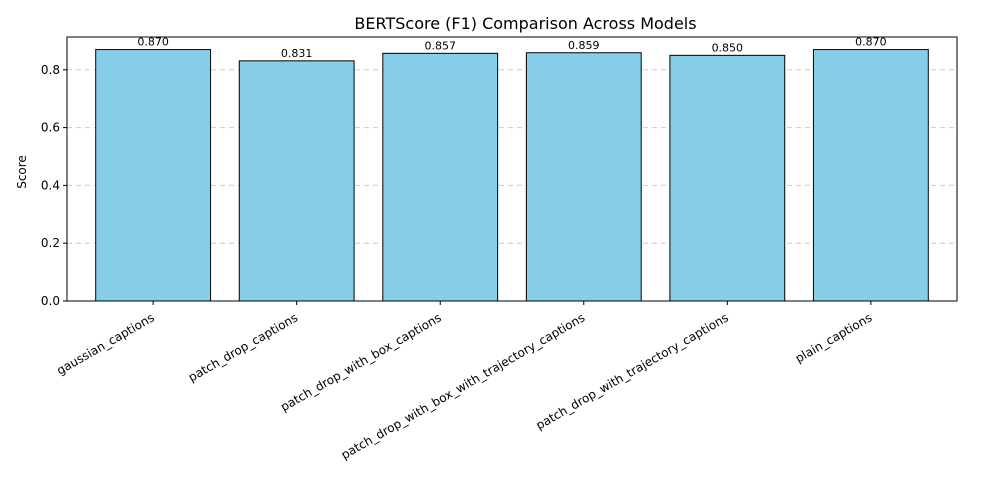 Image resolution: width=1000 pixels, height=500 pixels. I want to click on bar-patch-drop-with-box-with-trajectory-captions, so click(583, 177).